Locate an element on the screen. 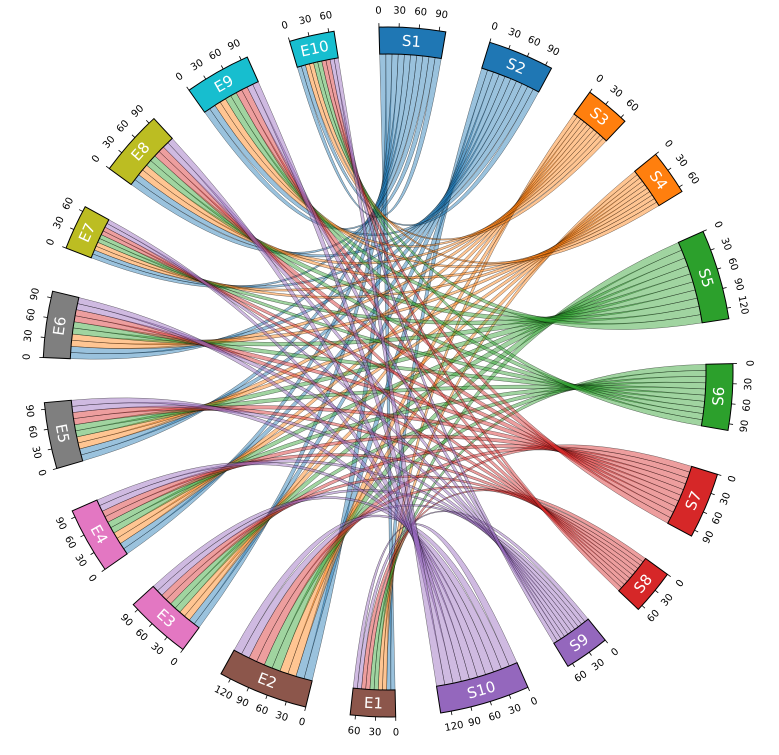  tick-label-e2-60: 60 is located at coordinates (262, 710).